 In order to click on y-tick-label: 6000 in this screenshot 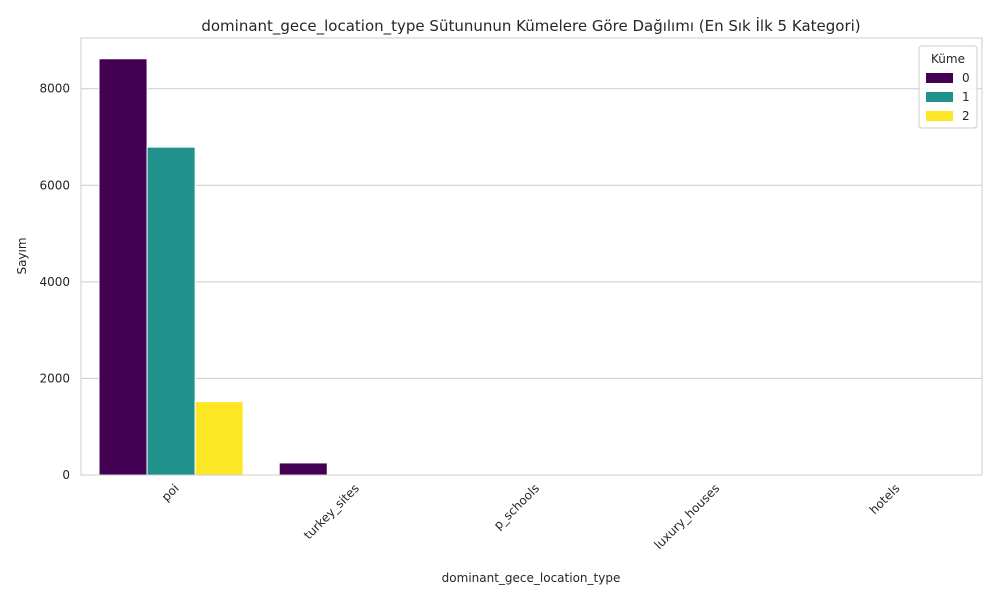, I will do `click(54, 185)`.